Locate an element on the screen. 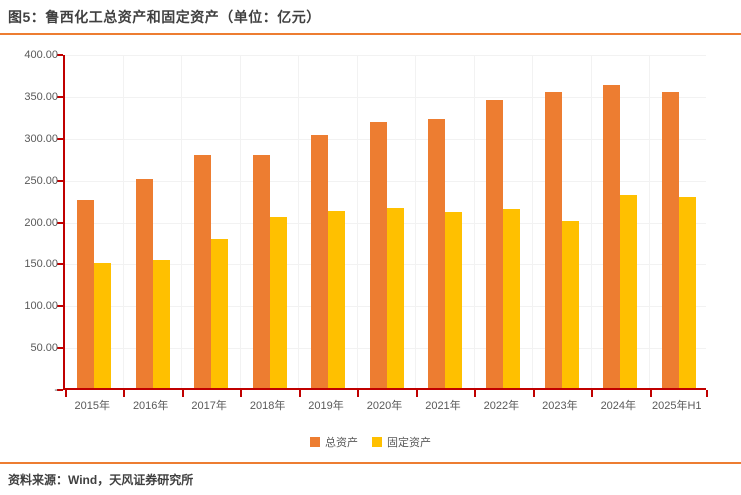  x-axis-tick-label: 2018年 is located at coordinates (267, 406).